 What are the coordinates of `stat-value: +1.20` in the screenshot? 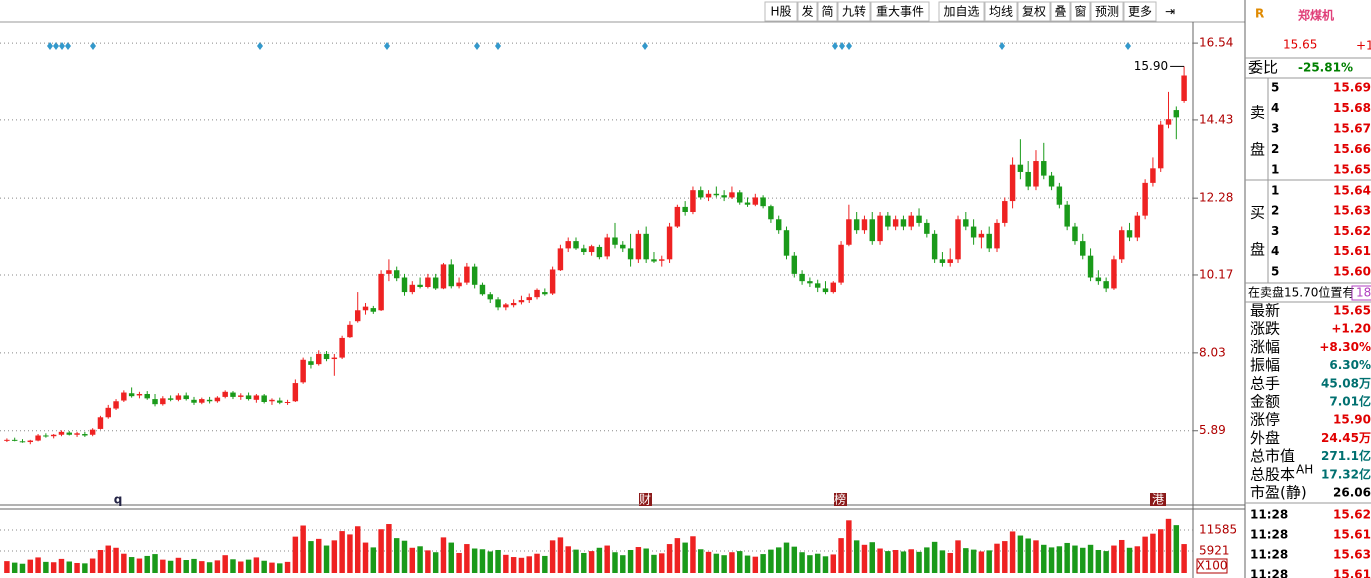 It's located at (1351, 329).